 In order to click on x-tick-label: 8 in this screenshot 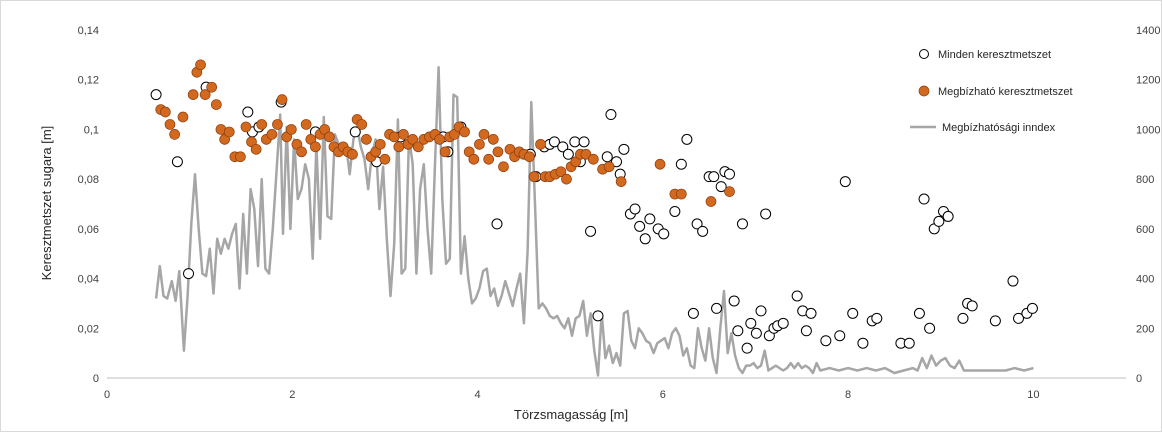, I will do `click(848, 395)`.